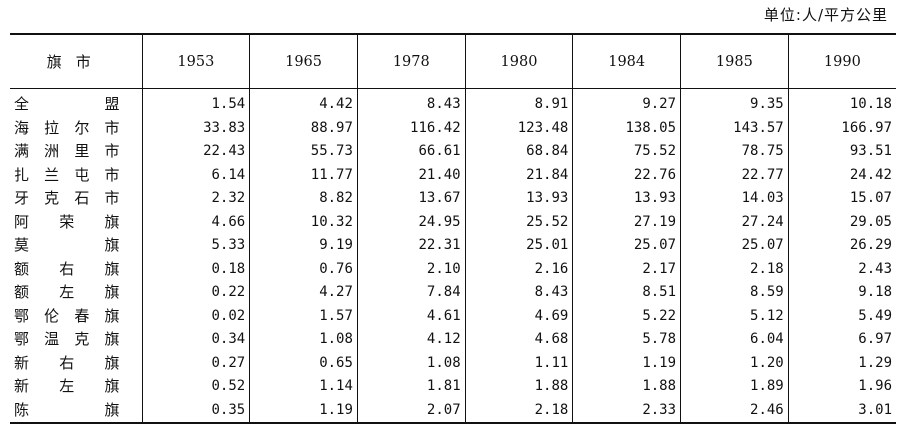  Describe the element at coordinates (841, 269) in the screenshot. I see `density-value-cell: 2.43` at that location.